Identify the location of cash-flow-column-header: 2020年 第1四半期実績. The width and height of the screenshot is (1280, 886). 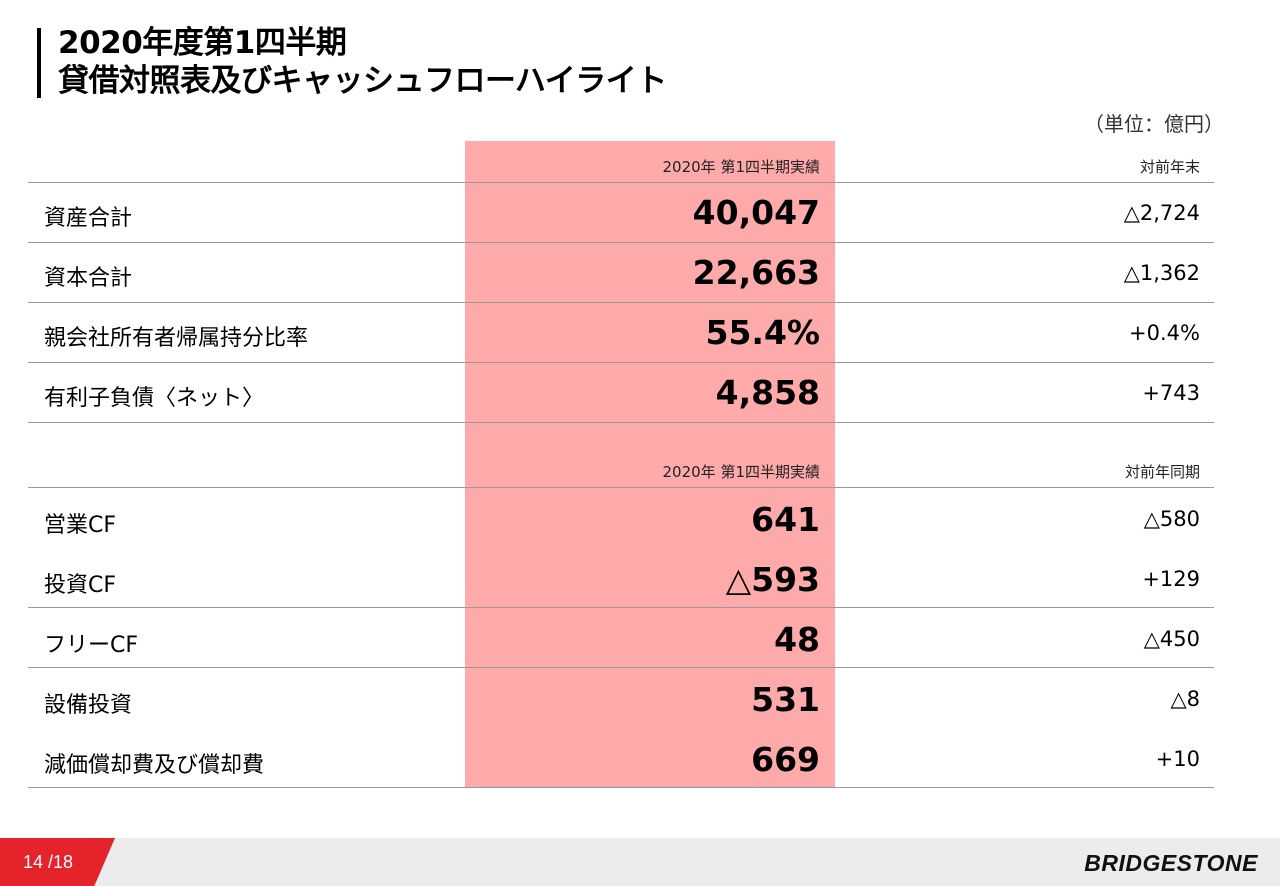
(741, 472).